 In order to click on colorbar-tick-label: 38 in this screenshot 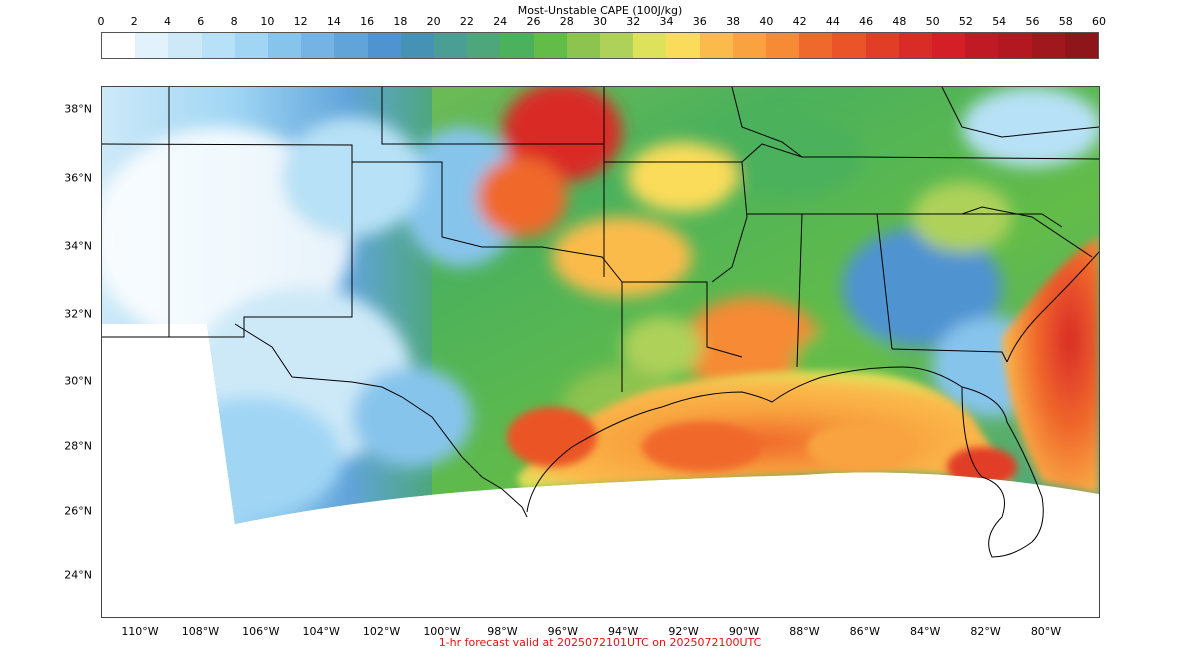, I will do `click(733, 21)`.